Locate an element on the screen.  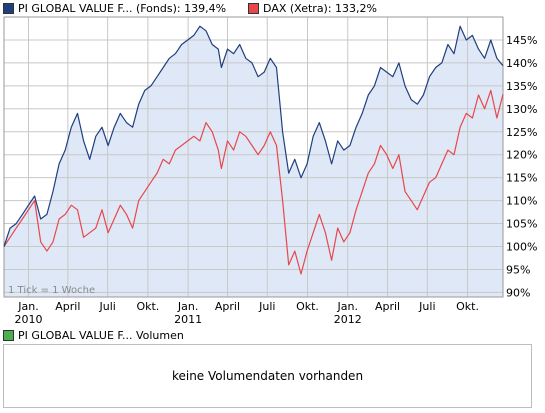
x-year-label: 2010 is located at coordinates (28, 319).